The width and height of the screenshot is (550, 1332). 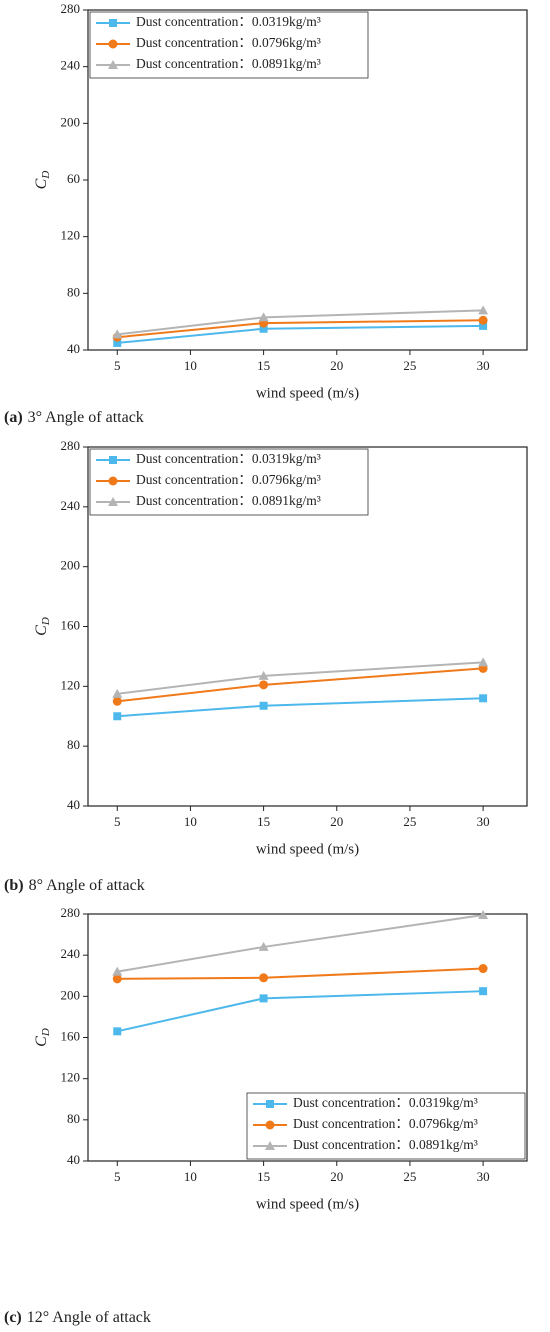 I want to click on y-tick-label: 280, so click(x=71, y=912).